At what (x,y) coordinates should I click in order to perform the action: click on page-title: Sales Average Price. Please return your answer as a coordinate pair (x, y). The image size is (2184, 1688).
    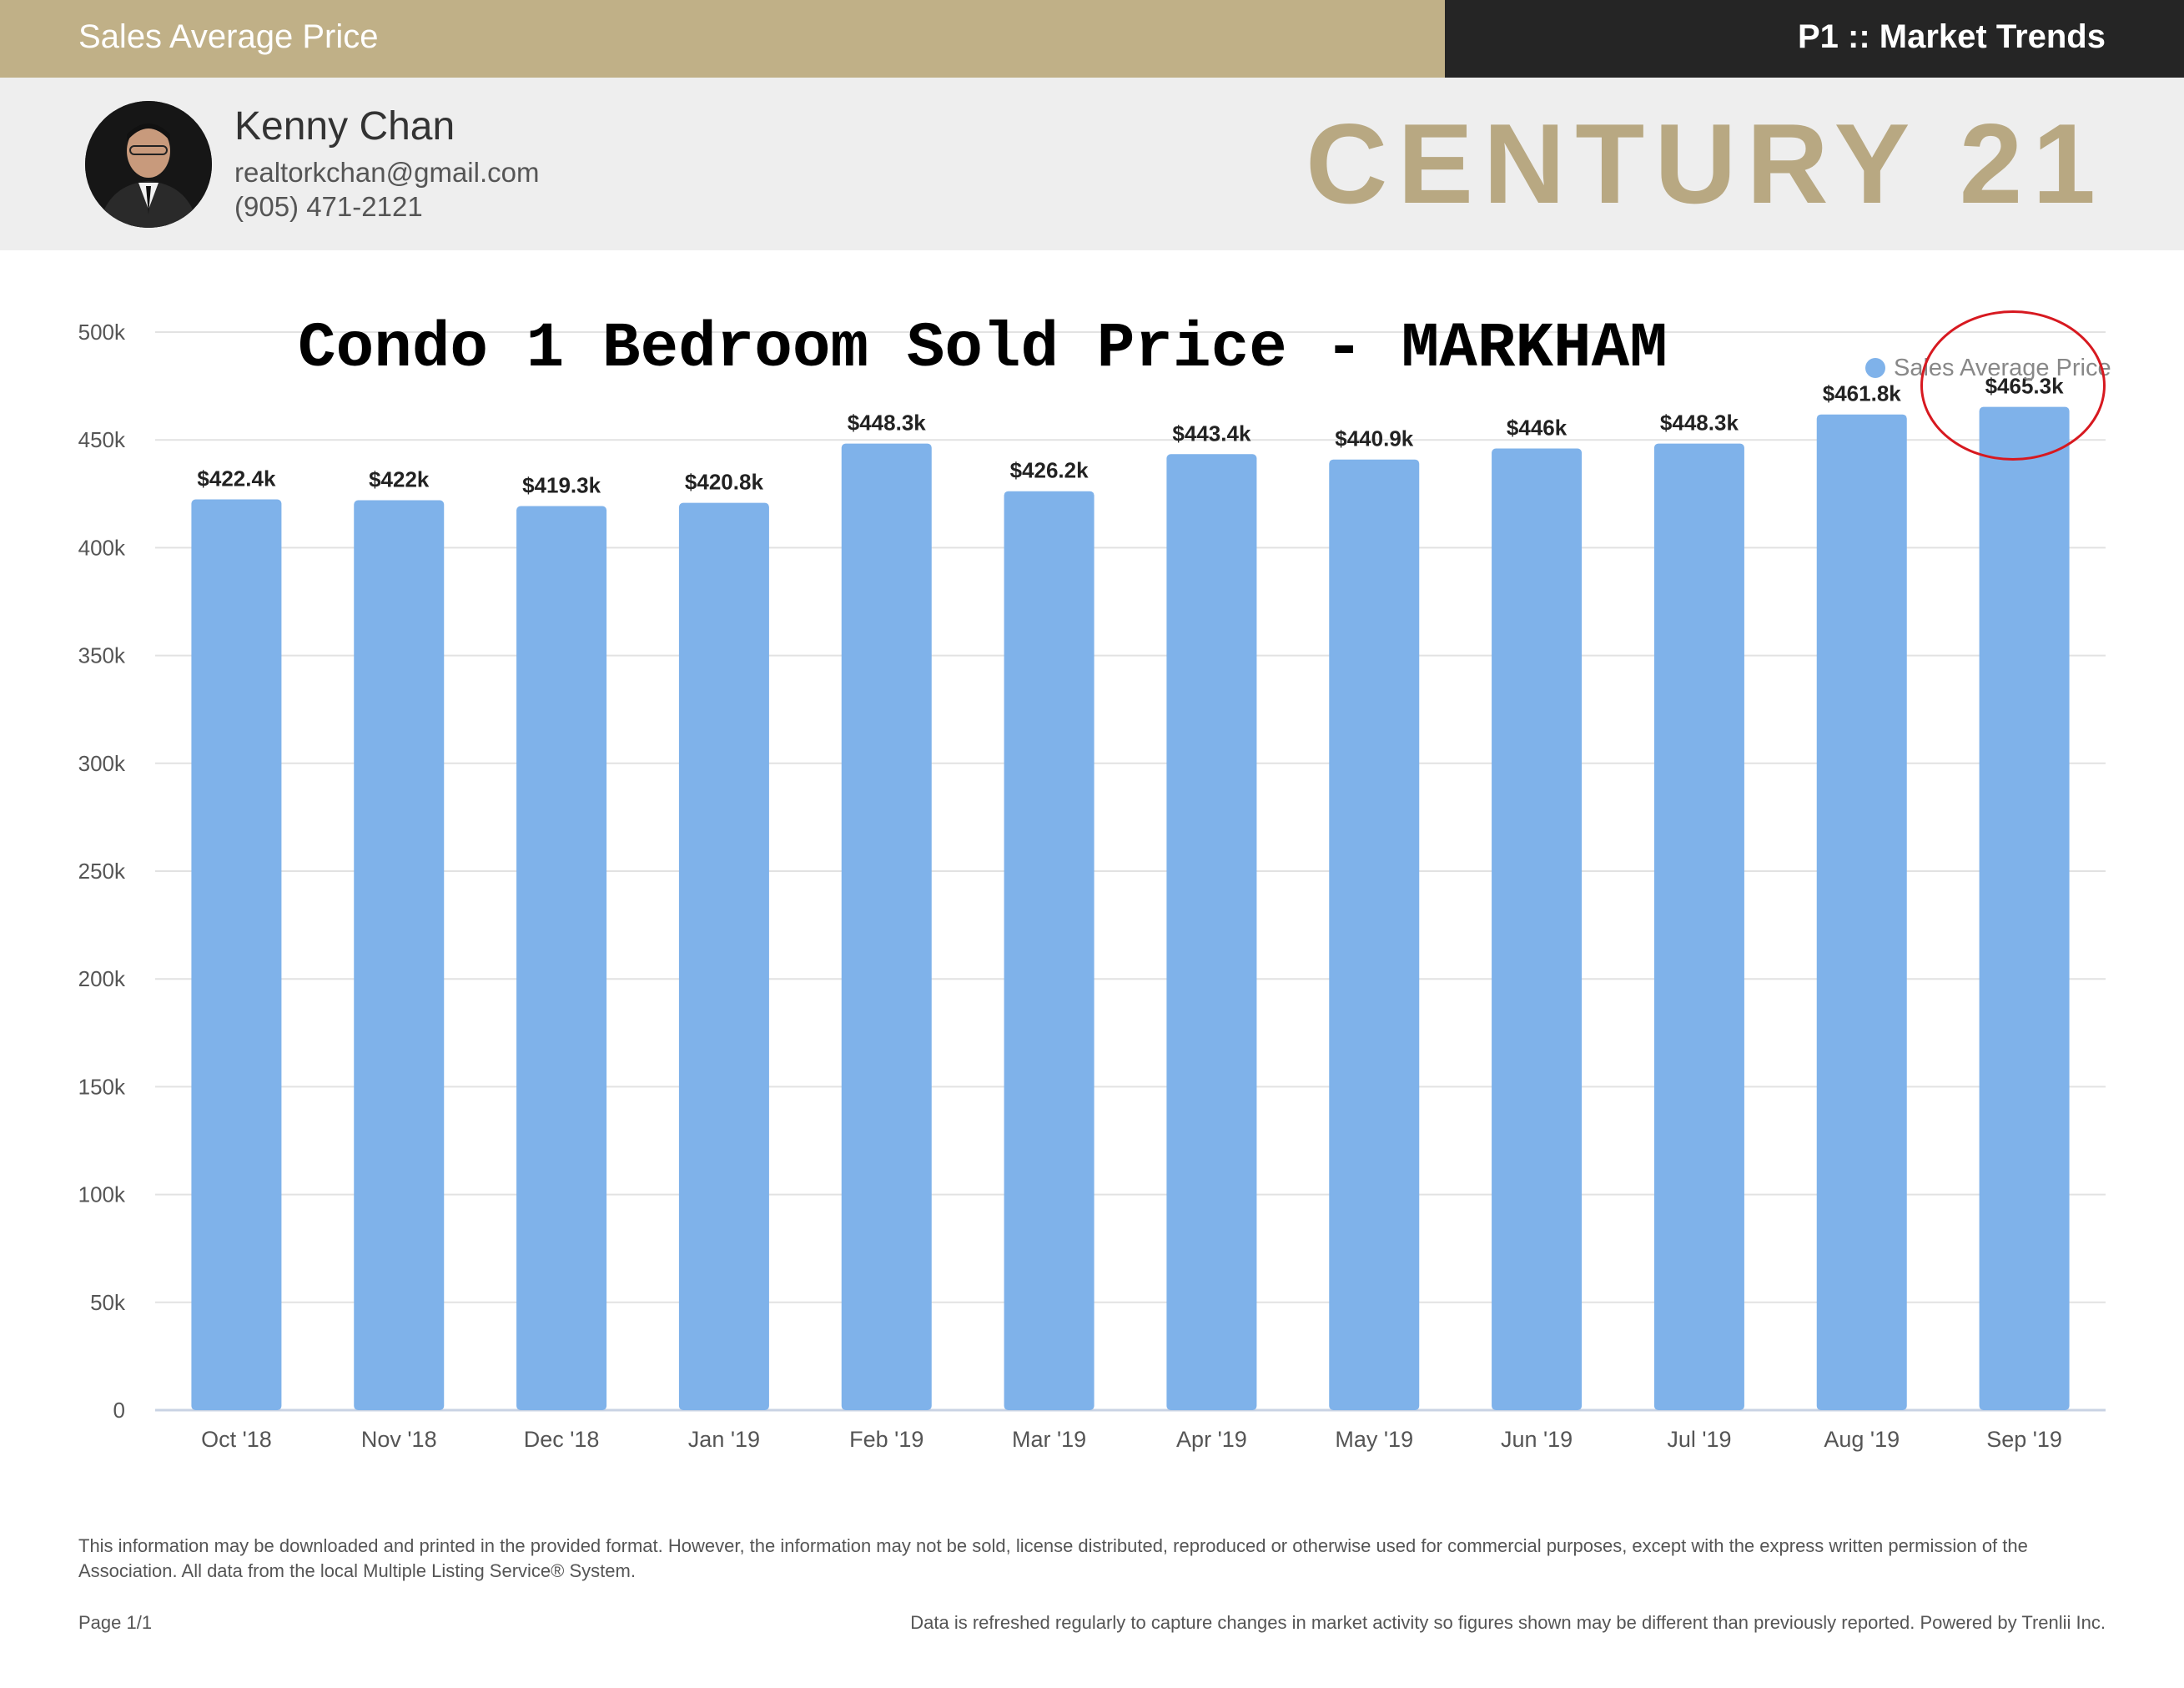
    Looking at the image, I should click on (228, 36).